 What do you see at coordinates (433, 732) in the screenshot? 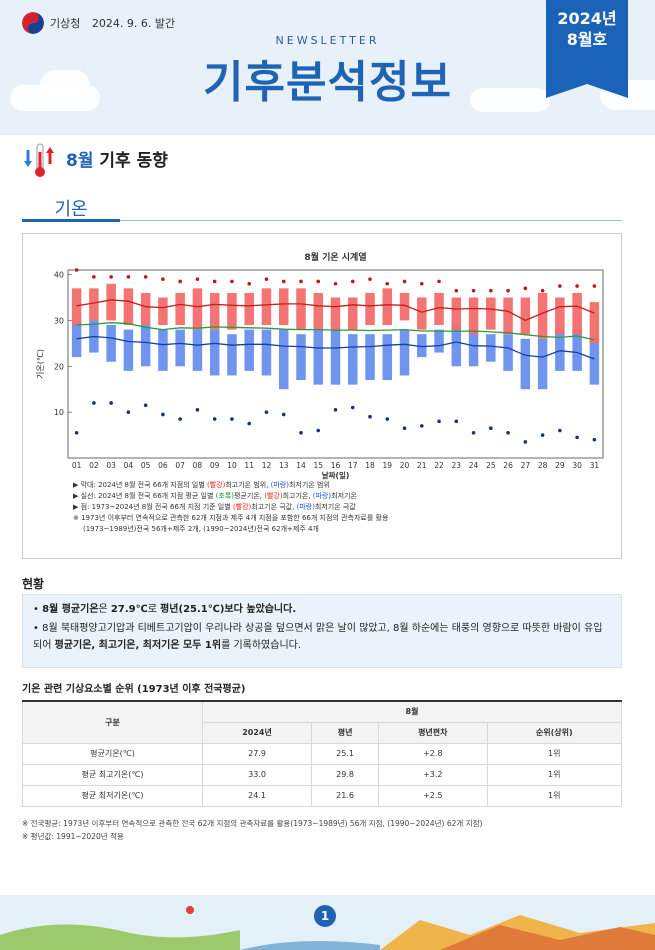
I see `col-header: 평년편차` at bounding box center [433, 732].